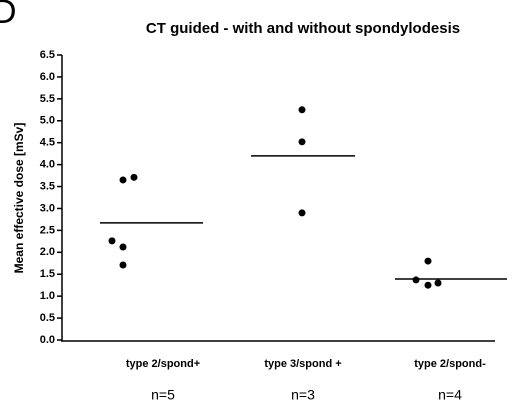  I want to click on x-tick-label: type 3/spond +, so click(302, 364).